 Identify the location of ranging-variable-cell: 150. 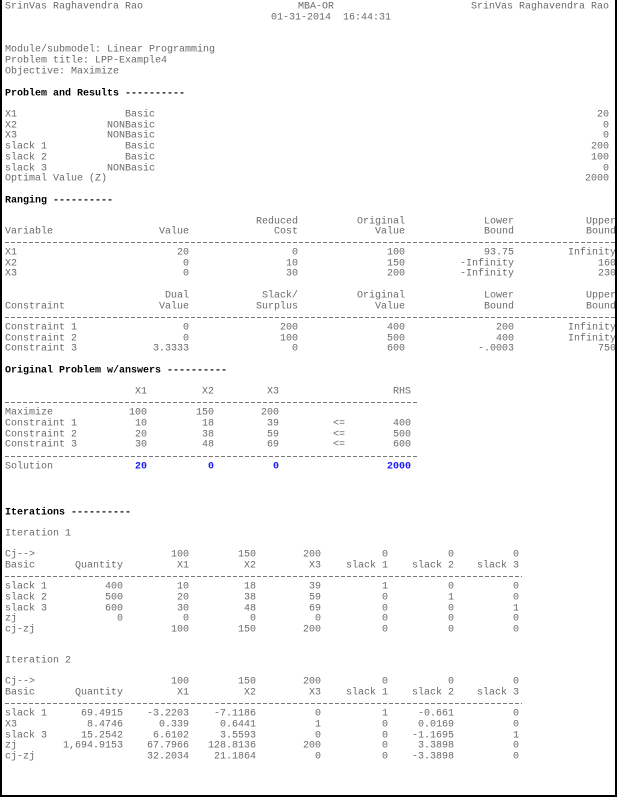
(395, 264).